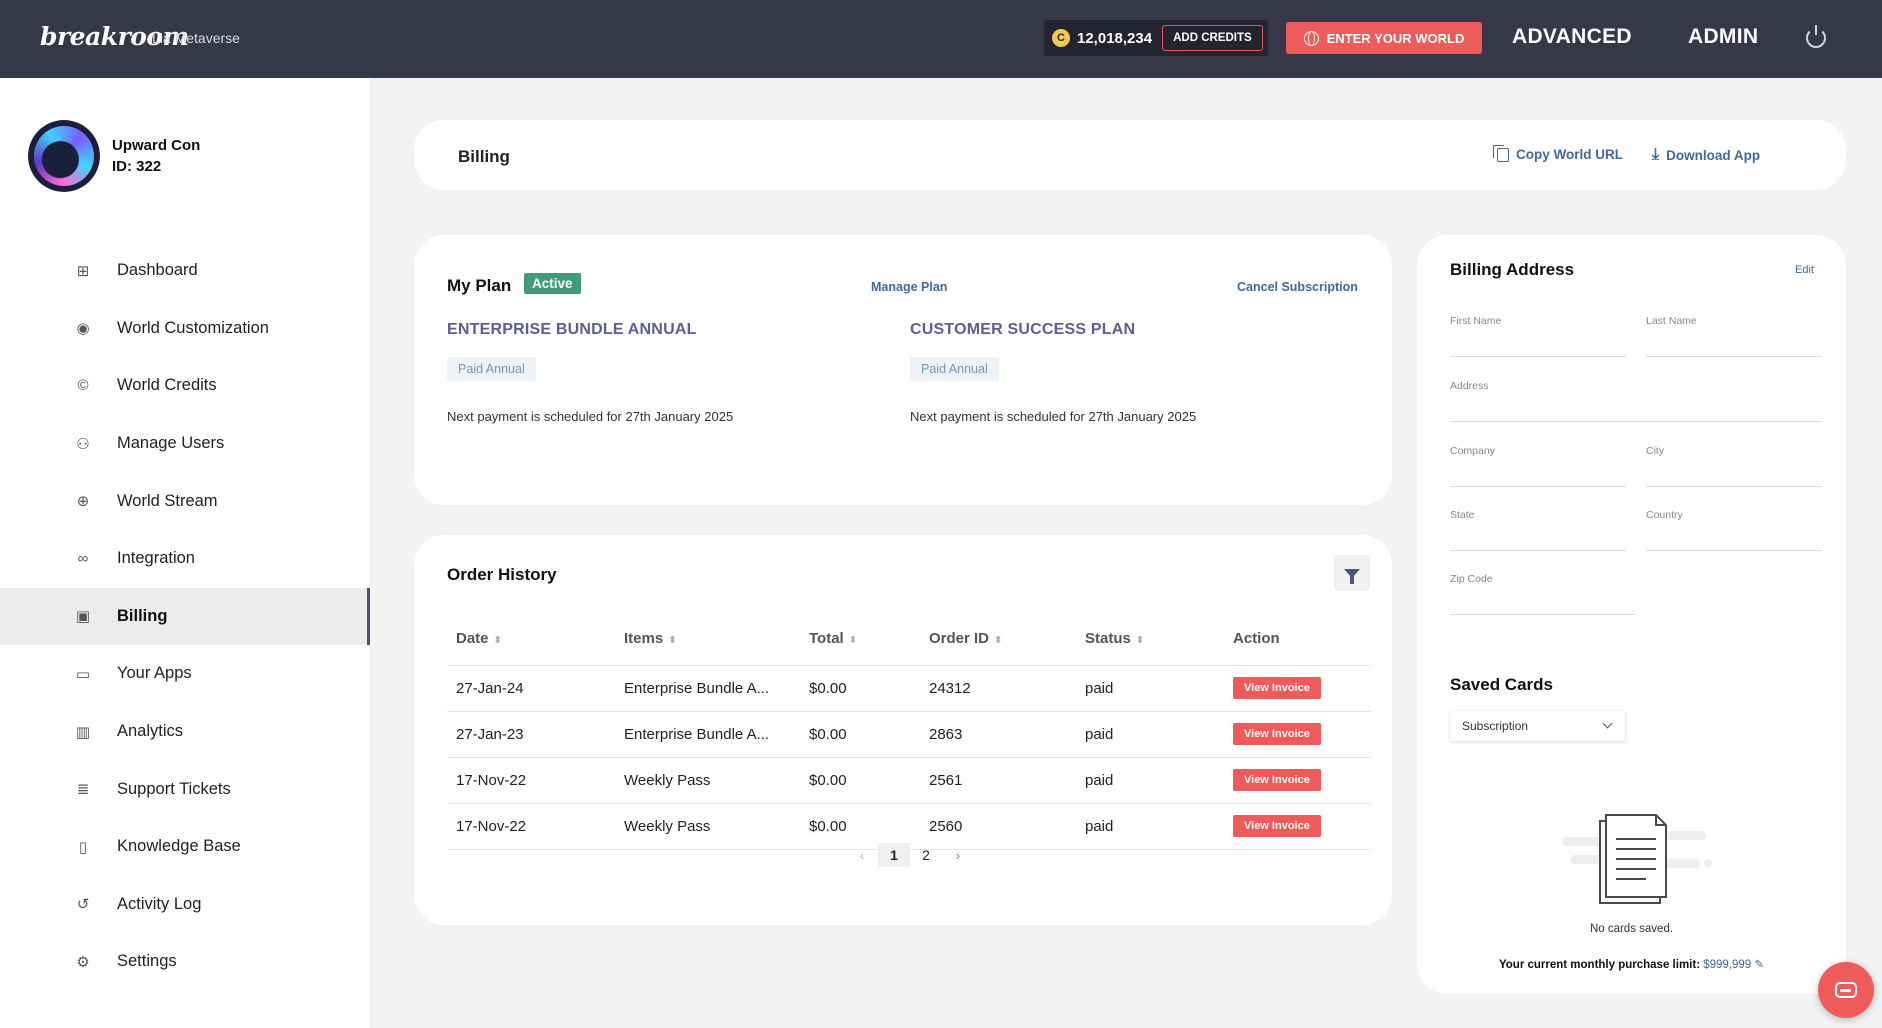  I want to click on state-input, so click(1538, 538).